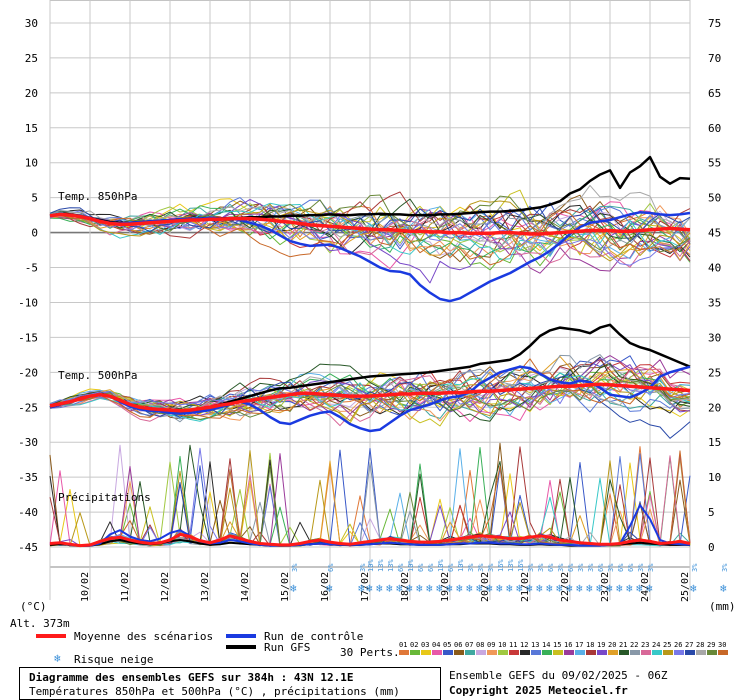 The height and width of the screenshot is (700, 740). I want to click on y-left-tick-label: 0, so click(34, 233).